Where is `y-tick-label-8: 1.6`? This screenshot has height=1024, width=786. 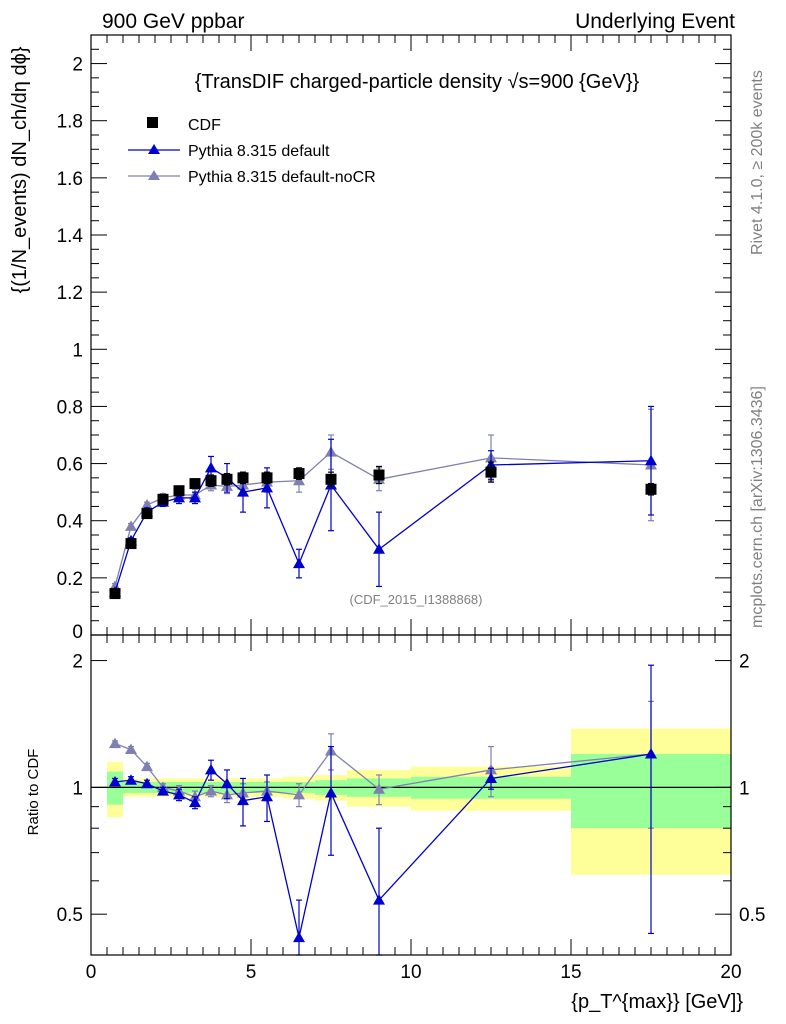 y-tick-label-8: 1.6 is located at coordinates (70, 179).